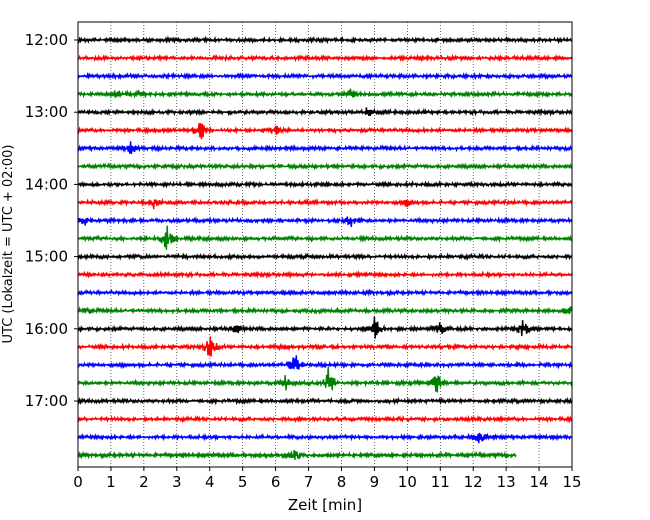 The height and width of the screenshot is (520, 650). Describe the element at coordinates (46, 257) in the screenshot. I see `y-tick-label: 15:00` at that location.